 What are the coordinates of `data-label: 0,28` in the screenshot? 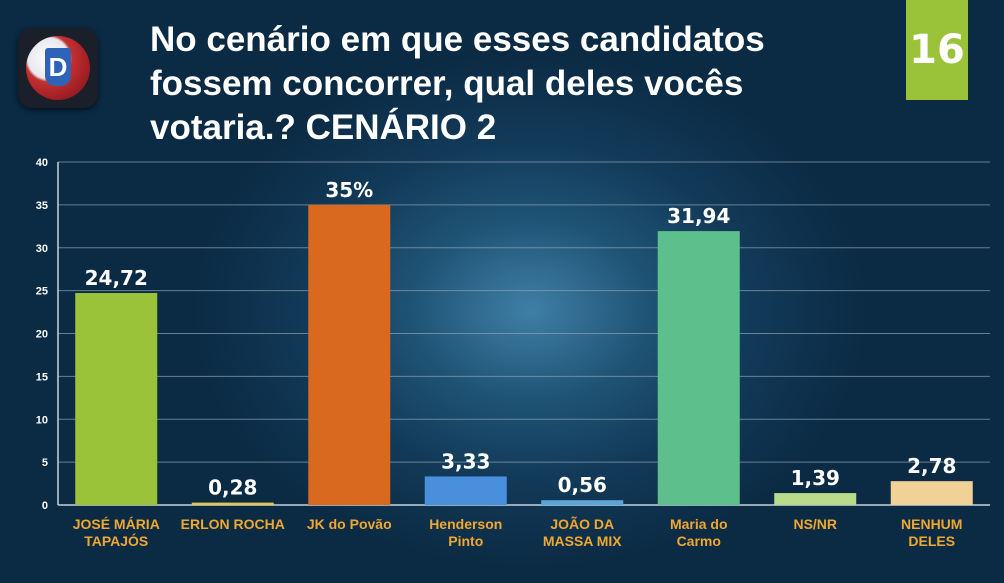 It's located at (232, 488).